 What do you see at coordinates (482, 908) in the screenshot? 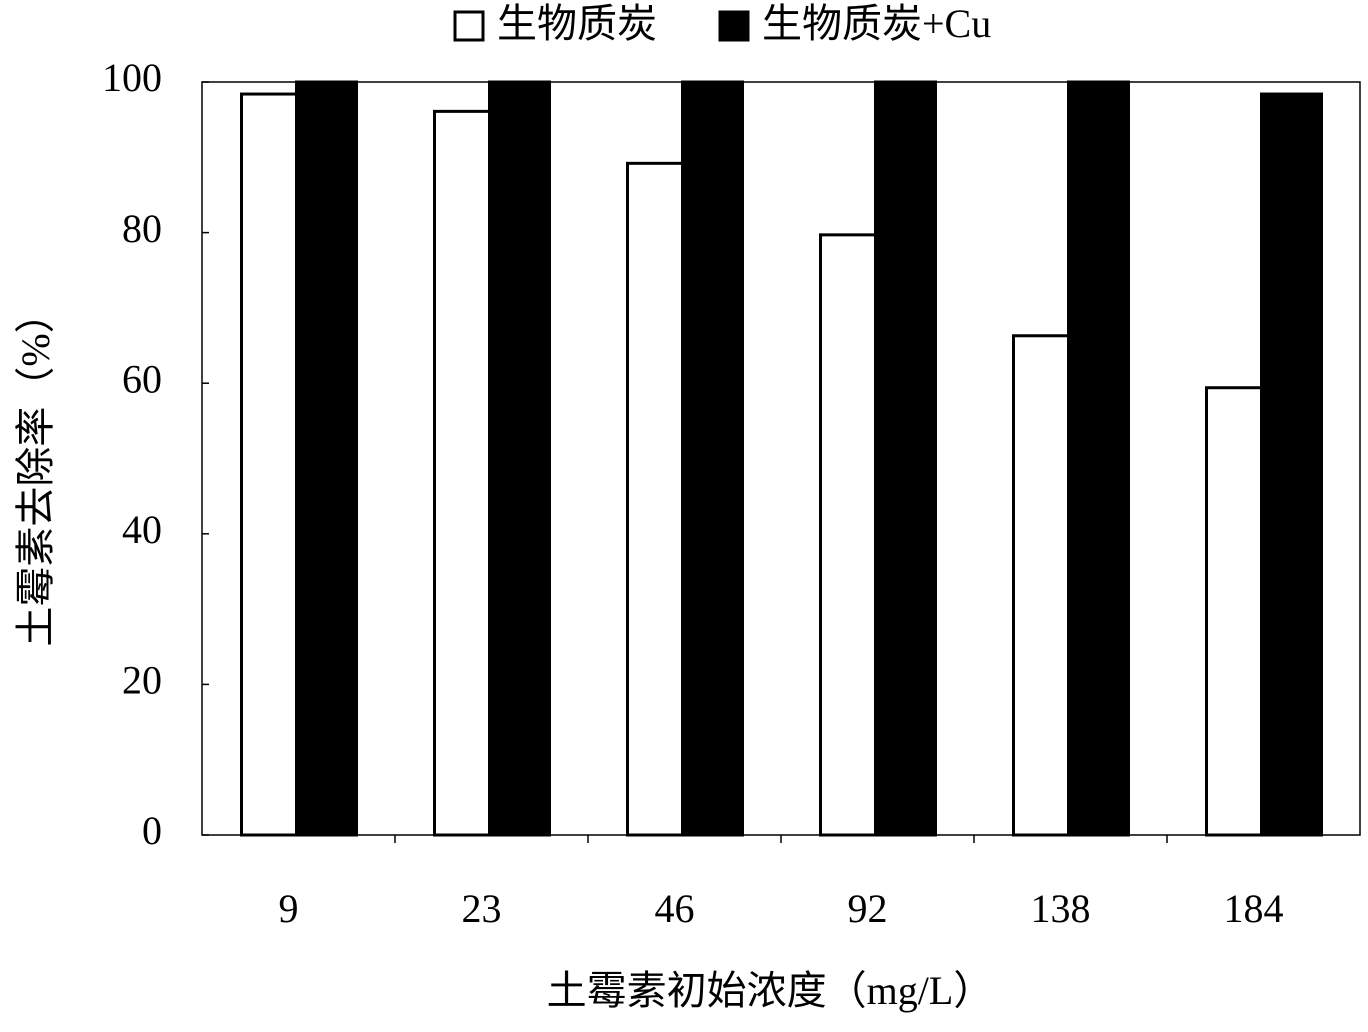
I see `x-tick-label: 23` at bounding box center [482, 908].